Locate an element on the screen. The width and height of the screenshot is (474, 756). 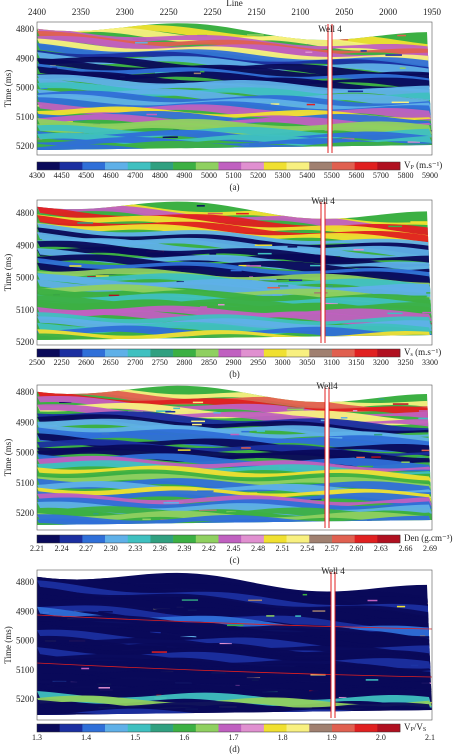
unit-sub: P is located at coordinates (413, 730).